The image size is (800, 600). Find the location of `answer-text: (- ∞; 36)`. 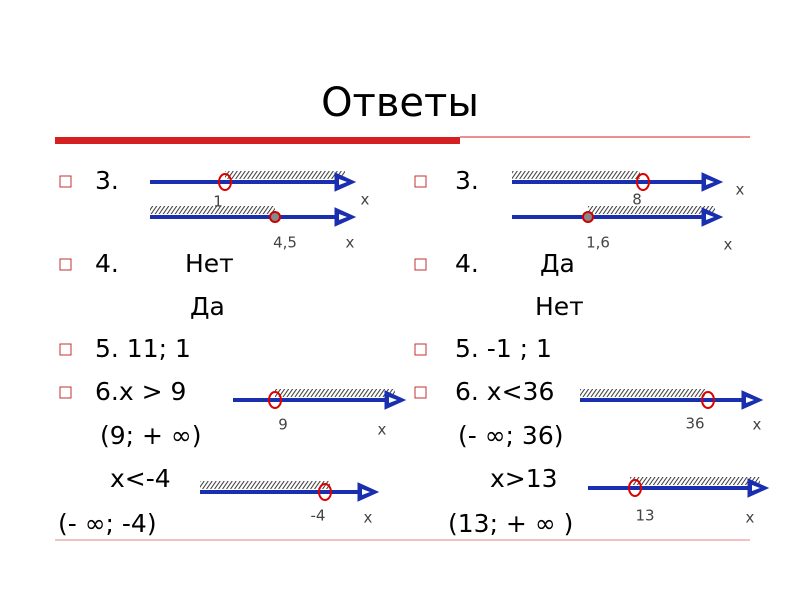

answer-text: (- ∞; 36) is located at coordinates (510, 435).